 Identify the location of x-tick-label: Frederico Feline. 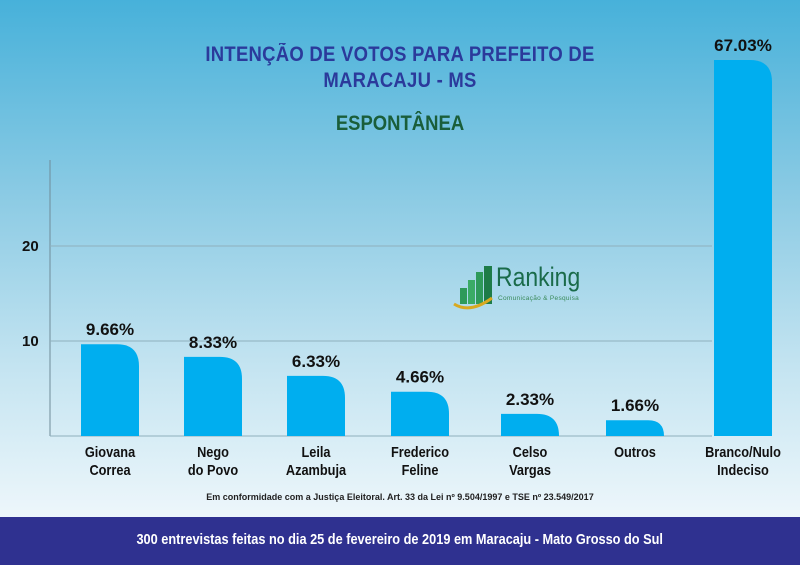
(420, 462).